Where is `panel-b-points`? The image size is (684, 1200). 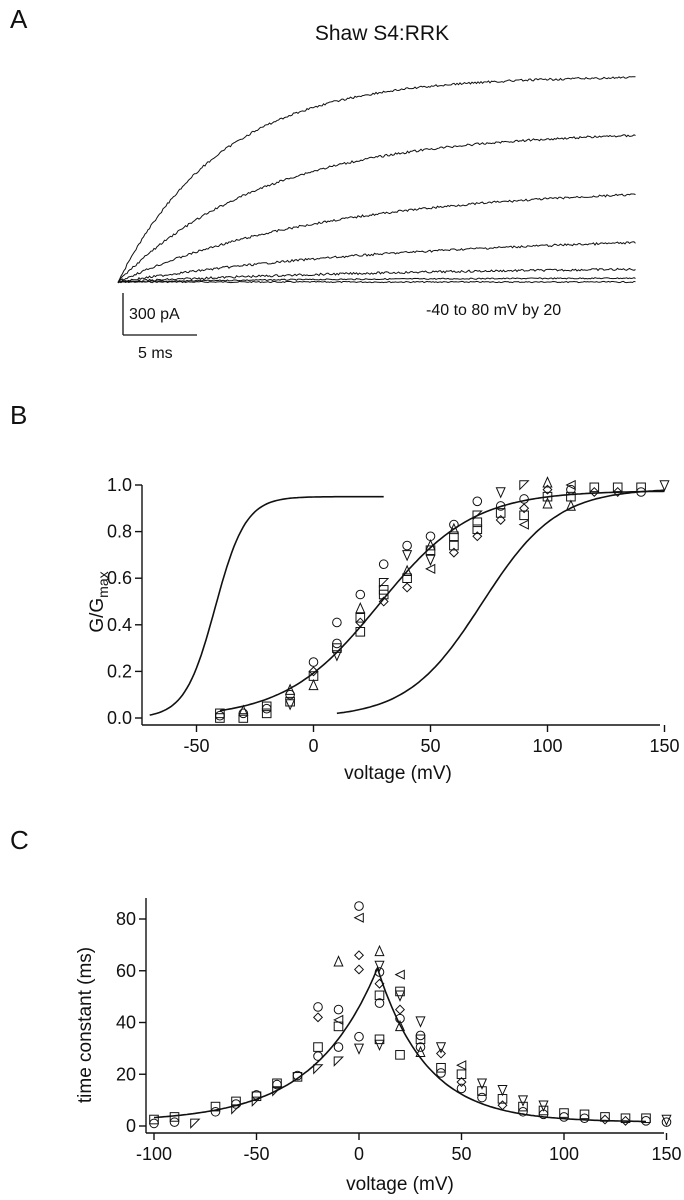
panel-b-points is located at coordinates (442, 599).